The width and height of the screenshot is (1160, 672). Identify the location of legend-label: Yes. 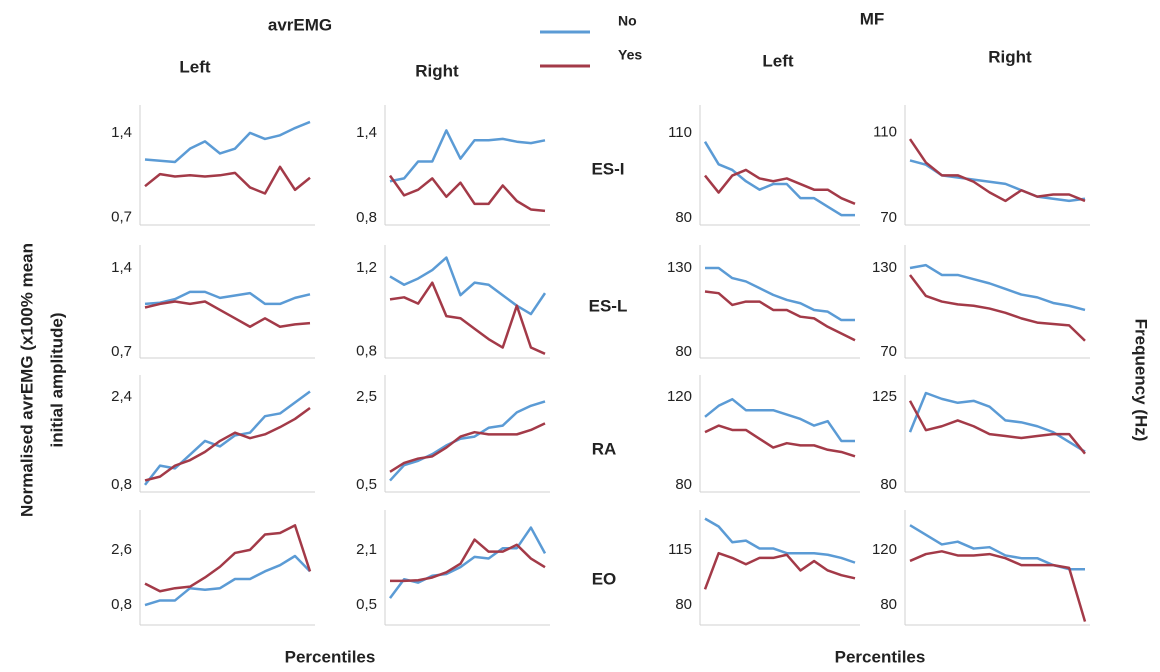
(630, 55).